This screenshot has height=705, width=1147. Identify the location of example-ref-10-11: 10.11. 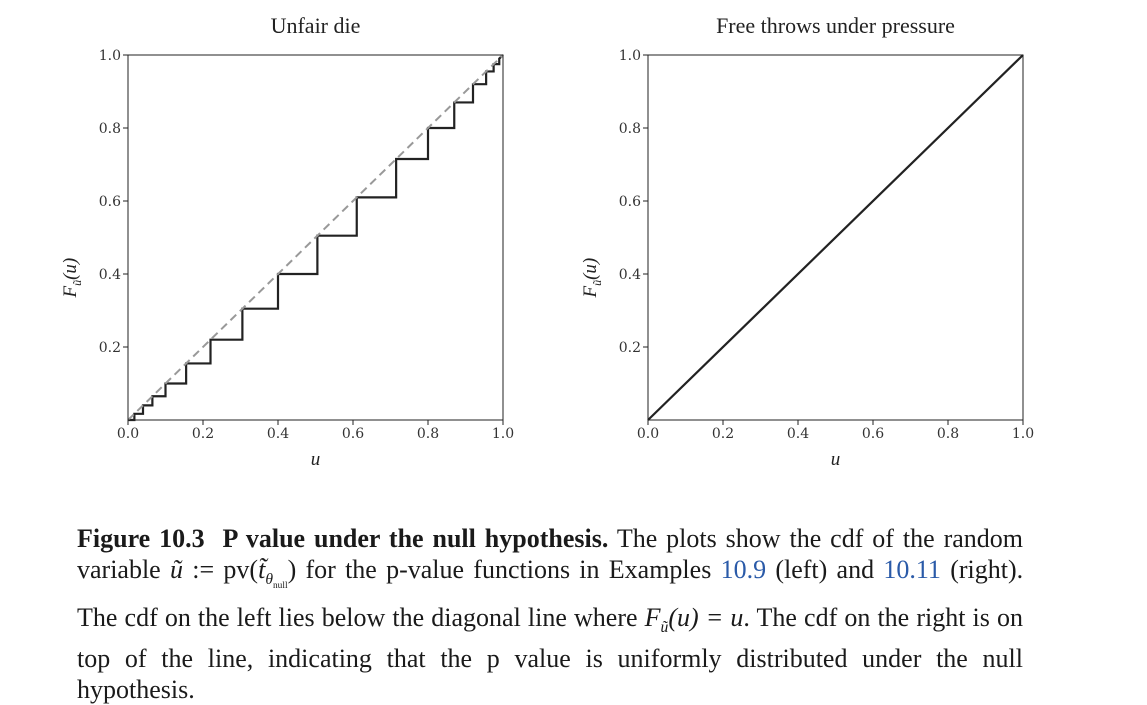
(912, 569).